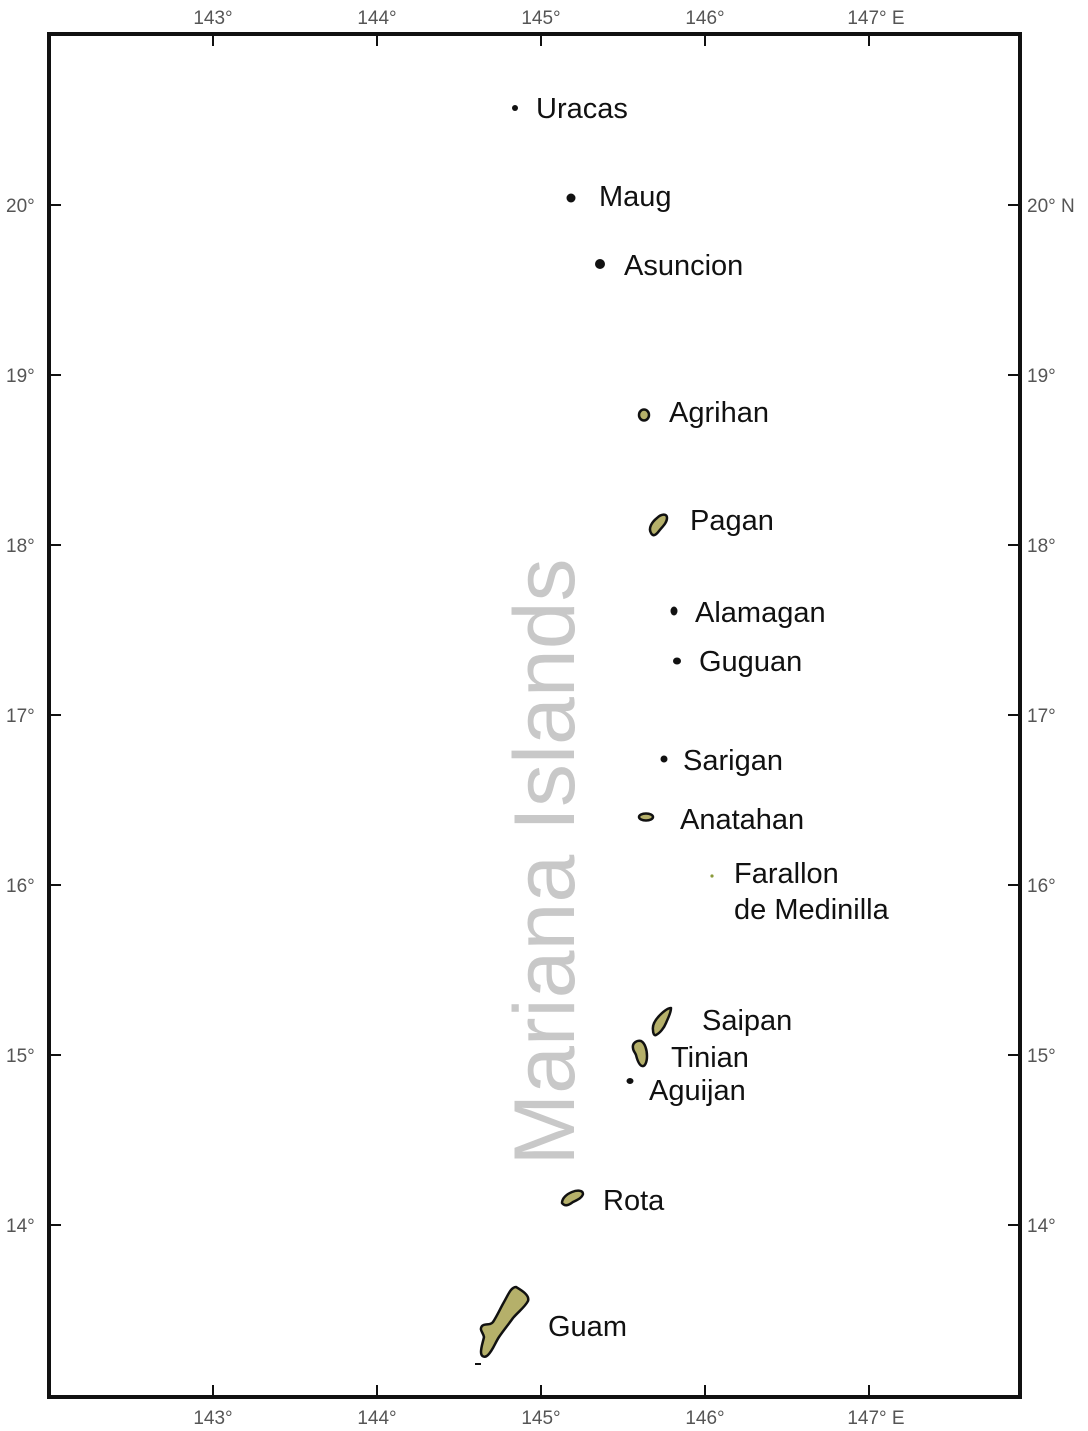 This screenshot has width=1088, height=1431. Describe the element at coordinates (540, 1418) in the screenshot. I see `bottom-tick-label: 145°` at that location.